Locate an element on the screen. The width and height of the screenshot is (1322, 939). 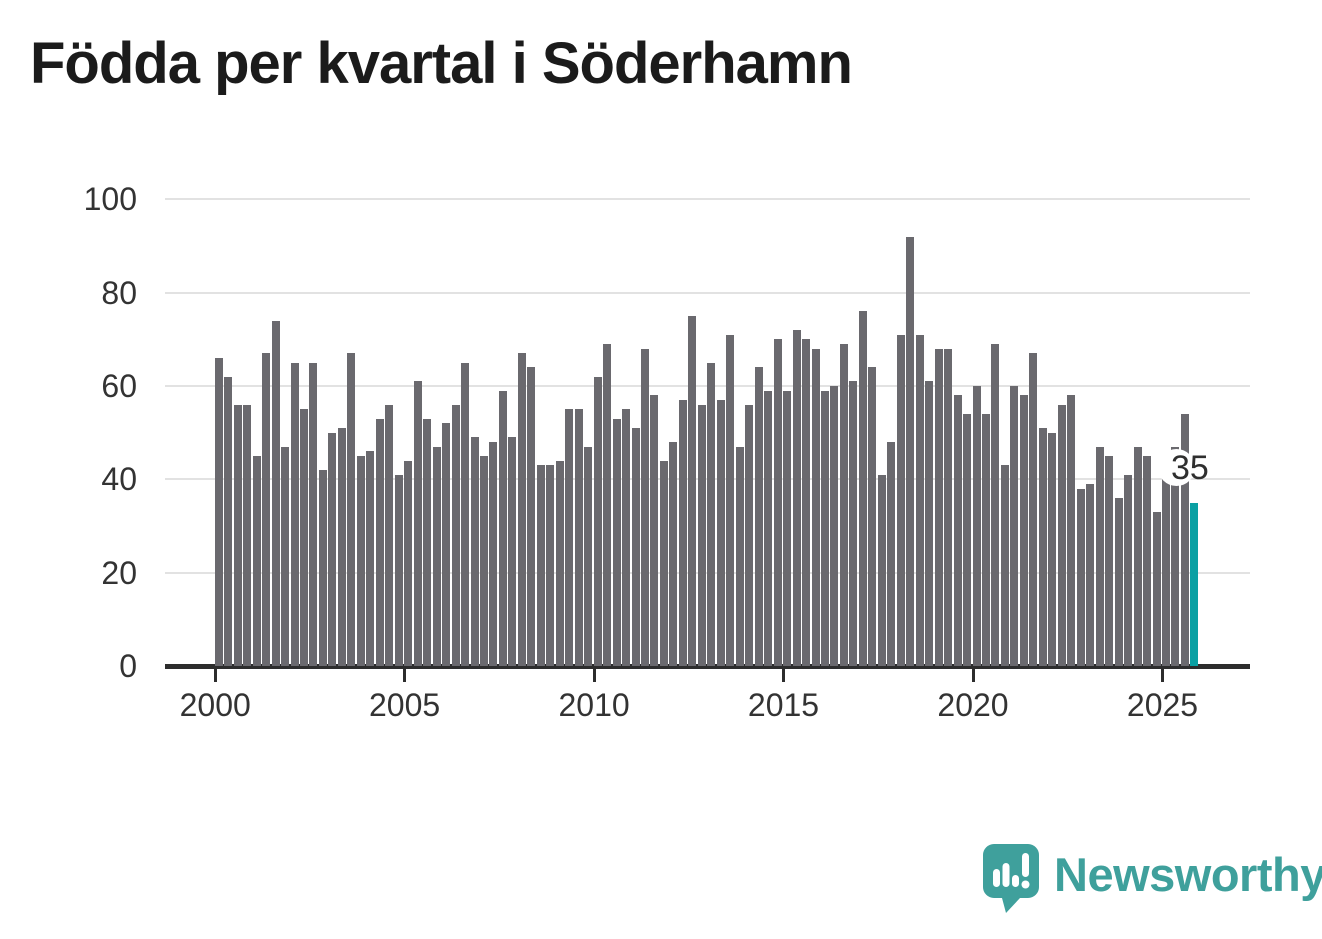
y-axis-label: 20 is located at coordinates (119, 572).